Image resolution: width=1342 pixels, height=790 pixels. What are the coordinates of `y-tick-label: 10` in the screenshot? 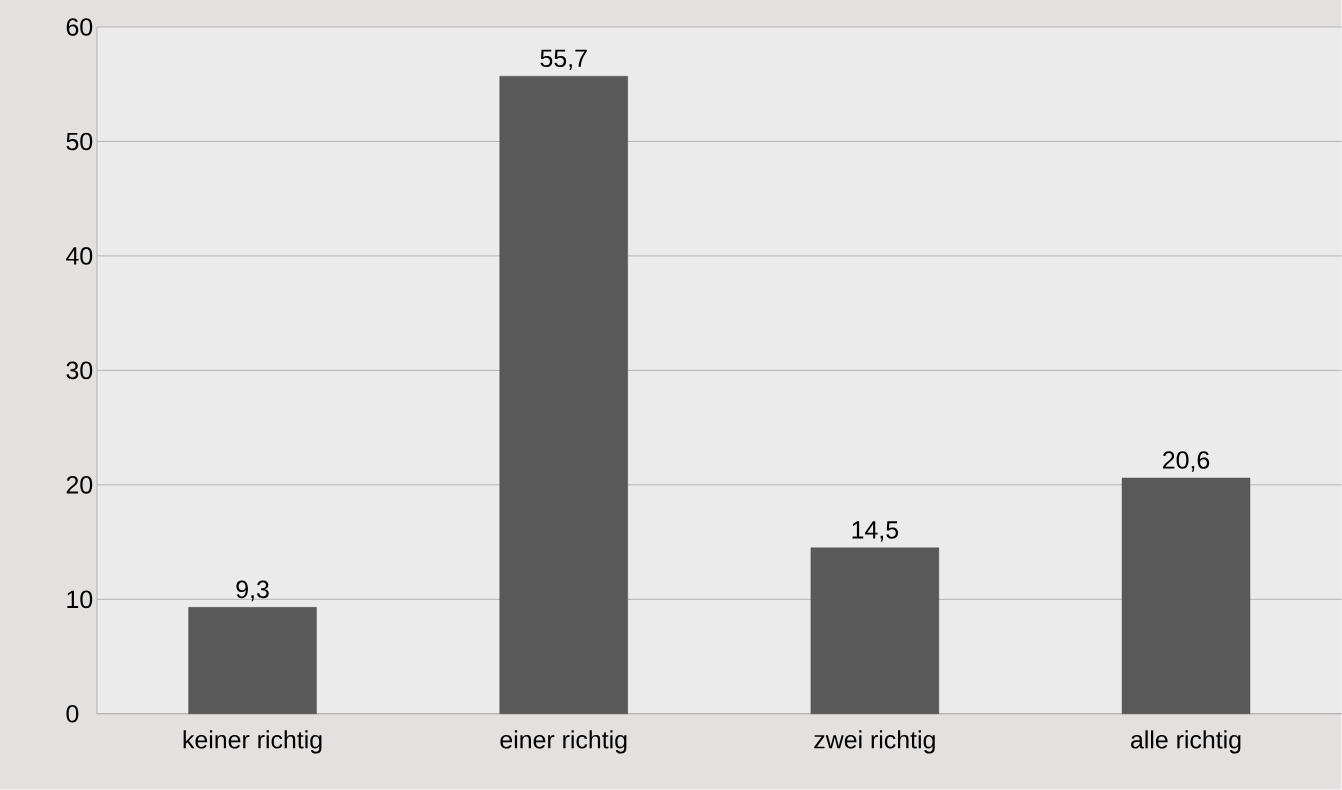 It's located at (80, 599).